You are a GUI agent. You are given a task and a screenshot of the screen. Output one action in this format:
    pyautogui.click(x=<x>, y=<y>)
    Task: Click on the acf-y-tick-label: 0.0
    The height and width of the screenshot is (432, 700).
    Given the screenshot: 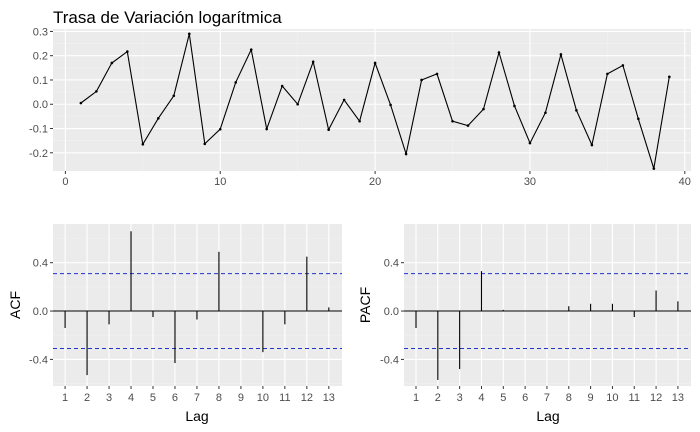 What is the action you would take?
    pyautogui.click(x=40, y=312)
    